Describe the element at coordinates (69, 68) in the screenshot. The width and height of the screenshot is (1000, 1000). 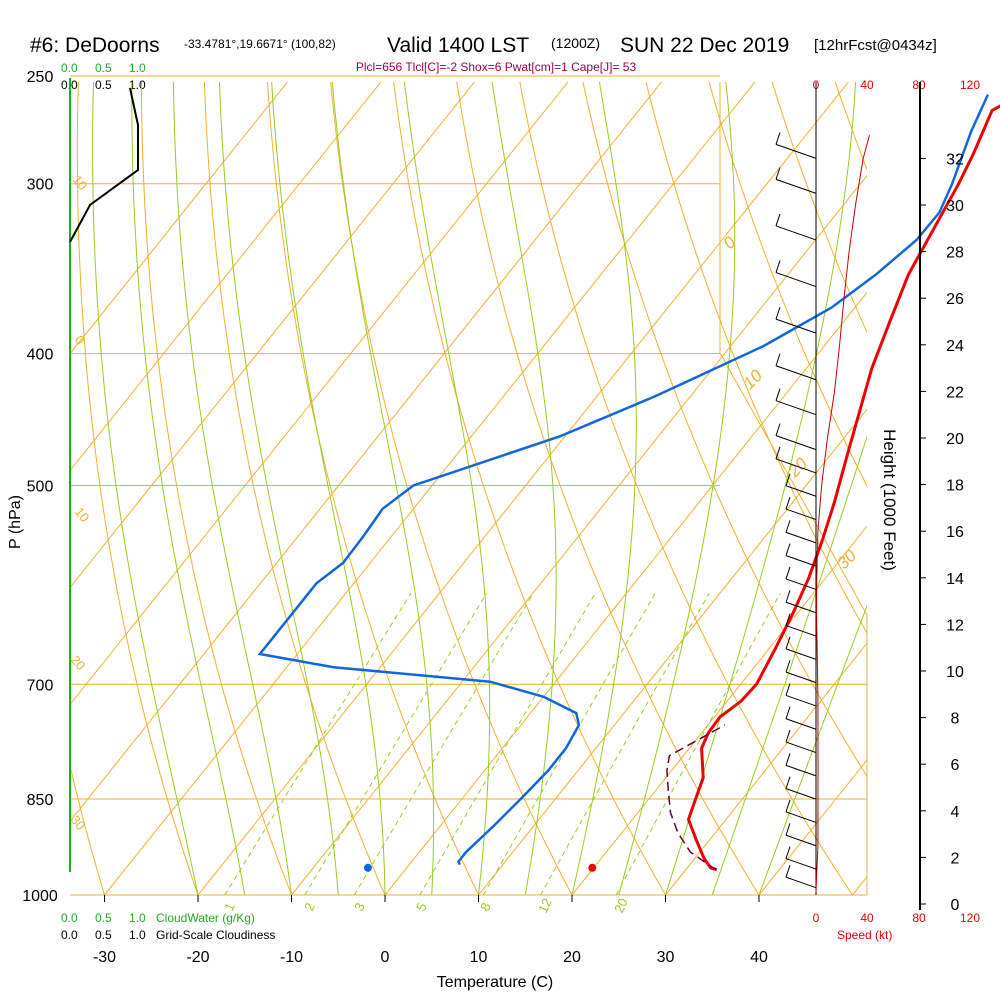
I see `cloudwater-top-tick-0: 0.0` at that location.